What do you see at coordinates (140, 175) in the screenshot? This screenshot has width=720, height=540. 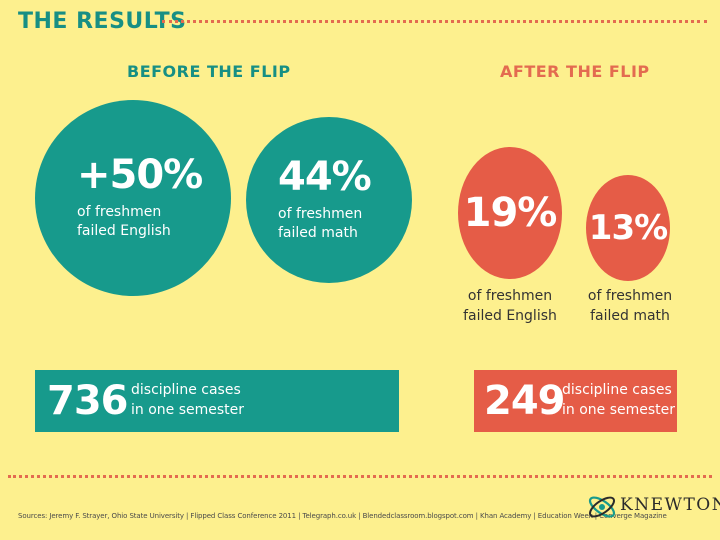 I see `before-english-value: +50%` at bounding box center [140, 175].